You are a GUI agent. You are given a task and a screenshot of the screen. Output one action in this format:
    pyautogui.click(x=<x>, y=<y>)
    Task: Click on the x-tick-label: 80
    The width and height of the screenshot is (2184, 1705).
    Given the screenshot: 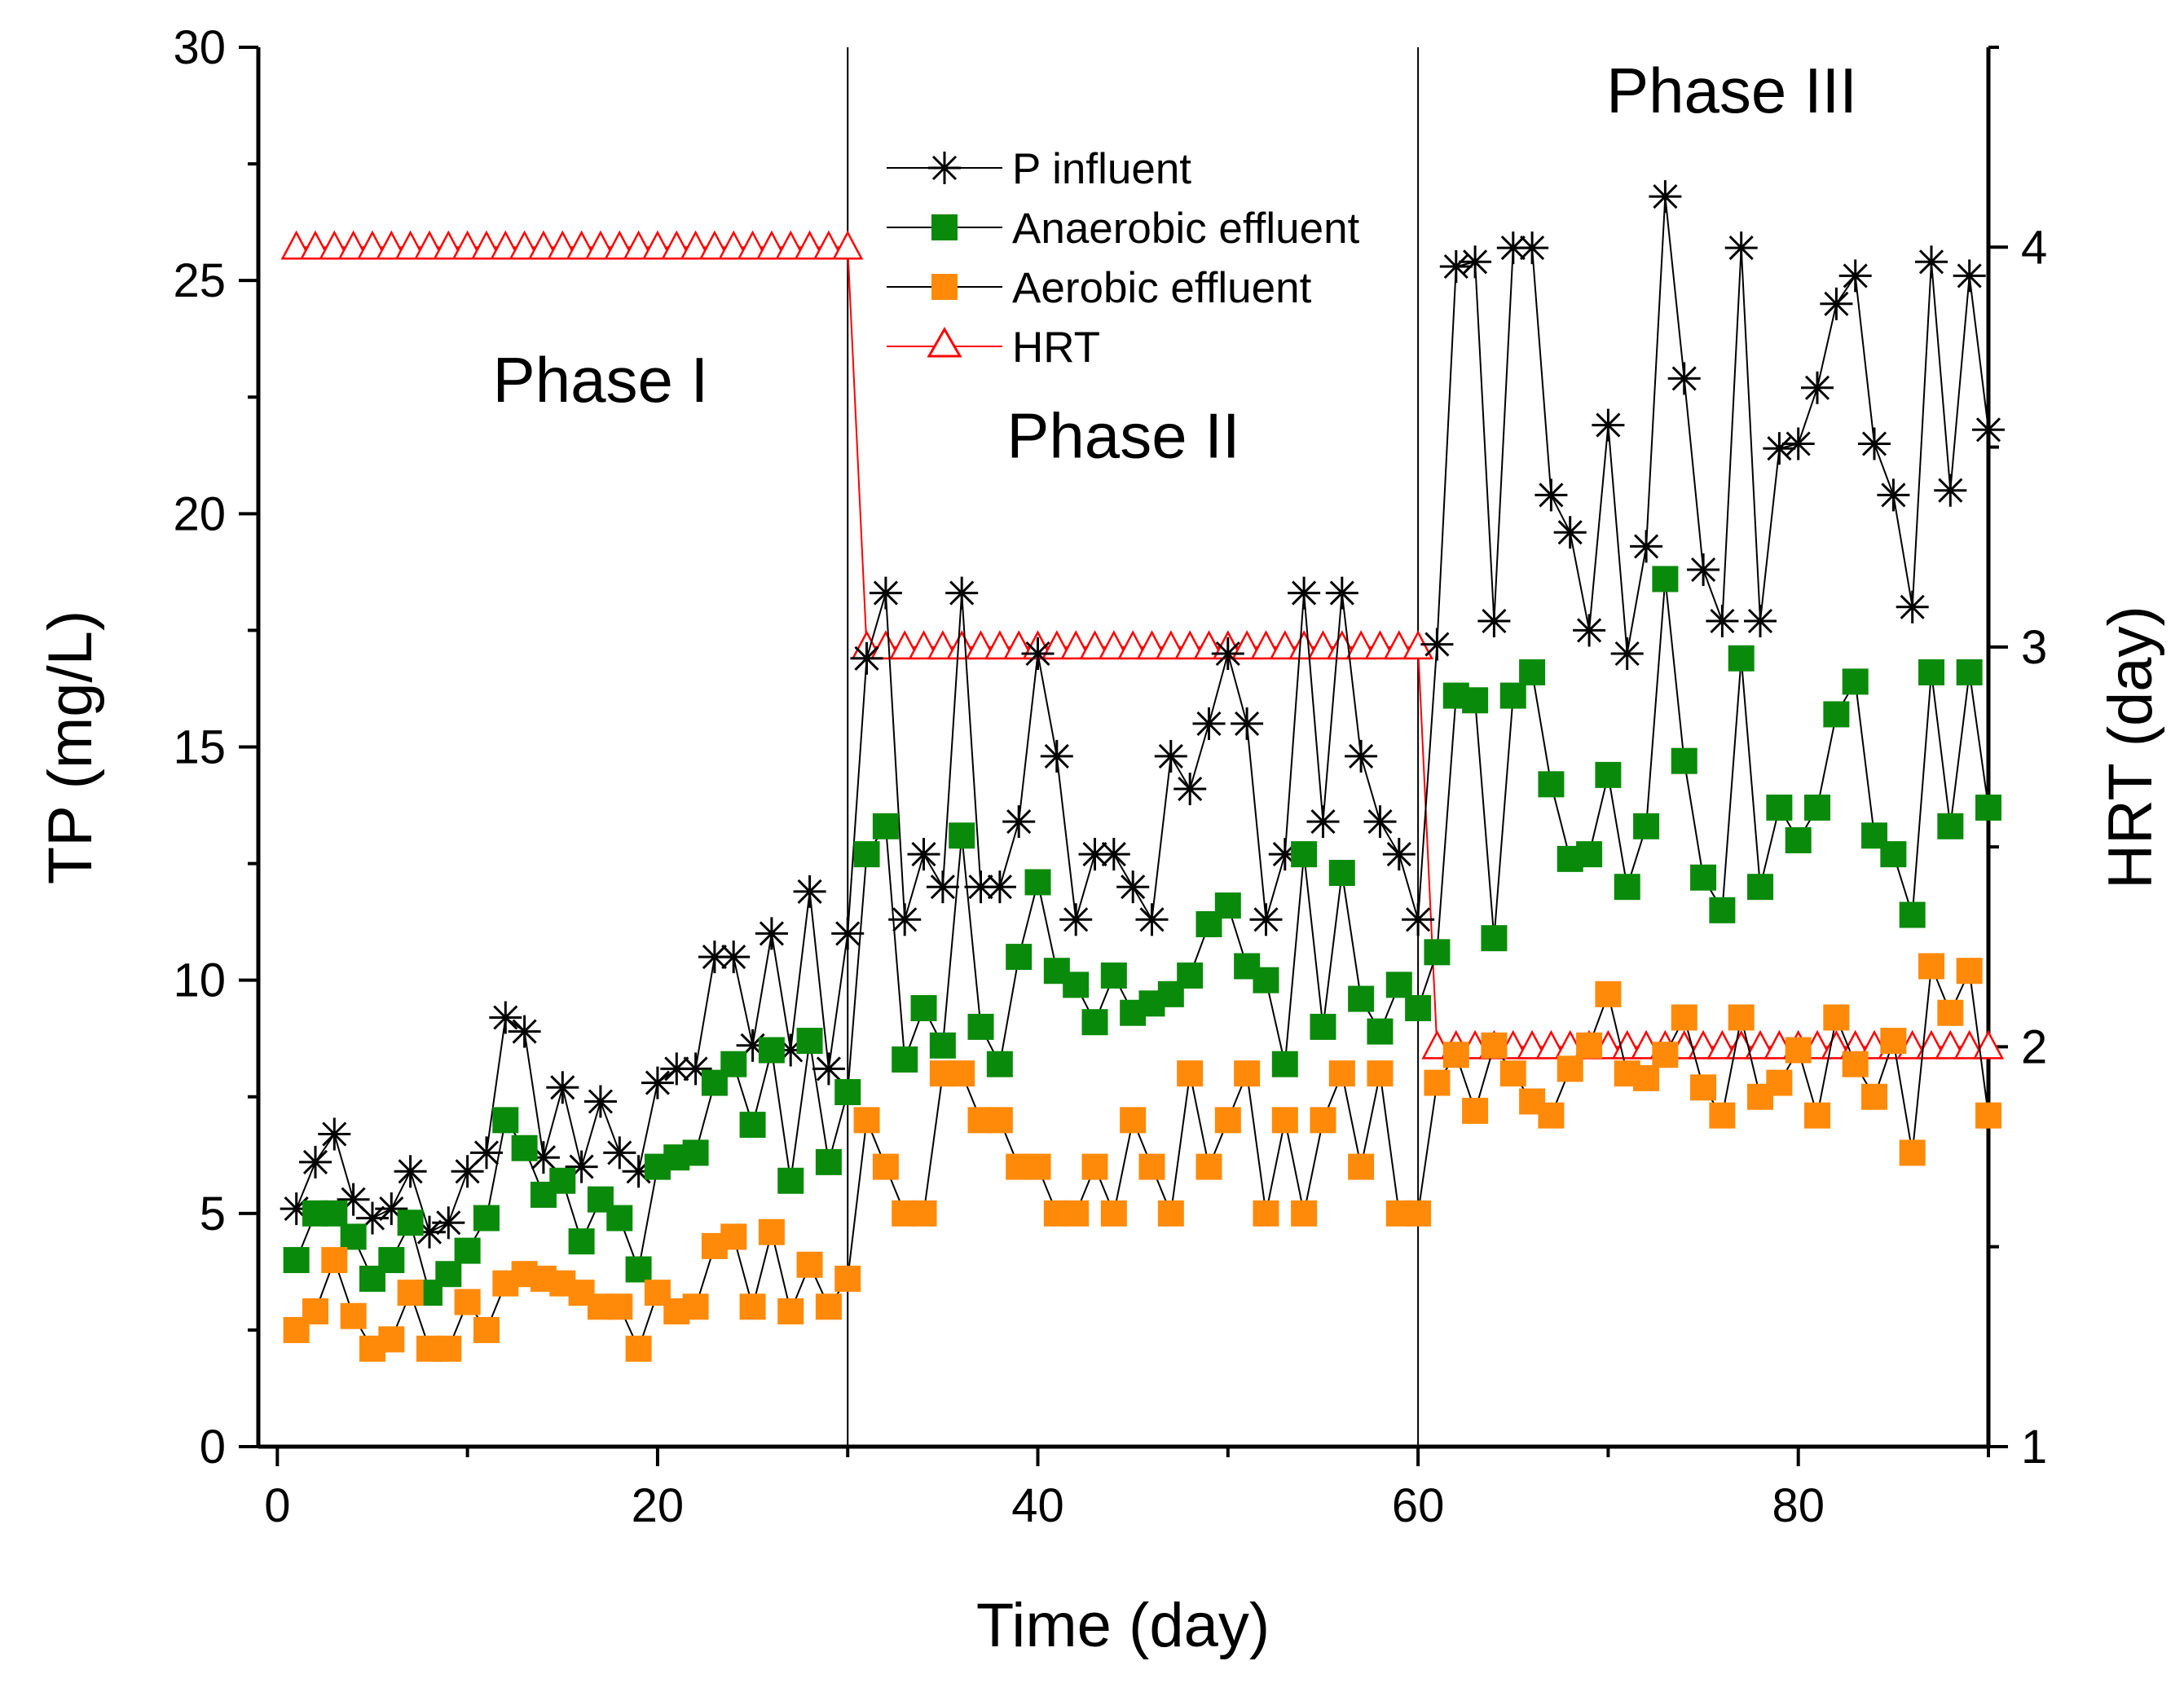 What is the action you would take?
    pyautogui.click(x=1799, y=1505)
    